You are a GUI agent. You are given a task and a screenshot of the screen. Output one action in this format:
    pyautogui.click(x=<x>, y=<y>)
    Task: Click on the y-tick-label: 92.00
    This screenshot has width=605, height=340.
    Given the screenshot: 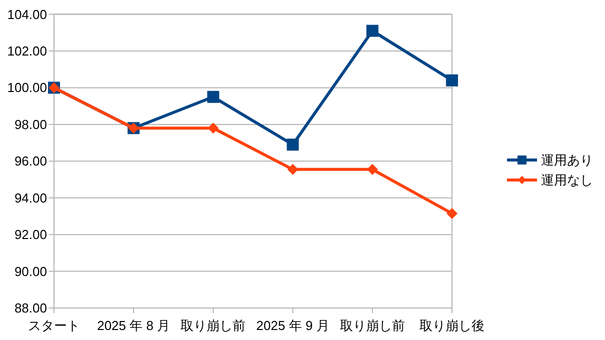 What is the action you would take?
    pyautogui.click(x=30, y=234)
    